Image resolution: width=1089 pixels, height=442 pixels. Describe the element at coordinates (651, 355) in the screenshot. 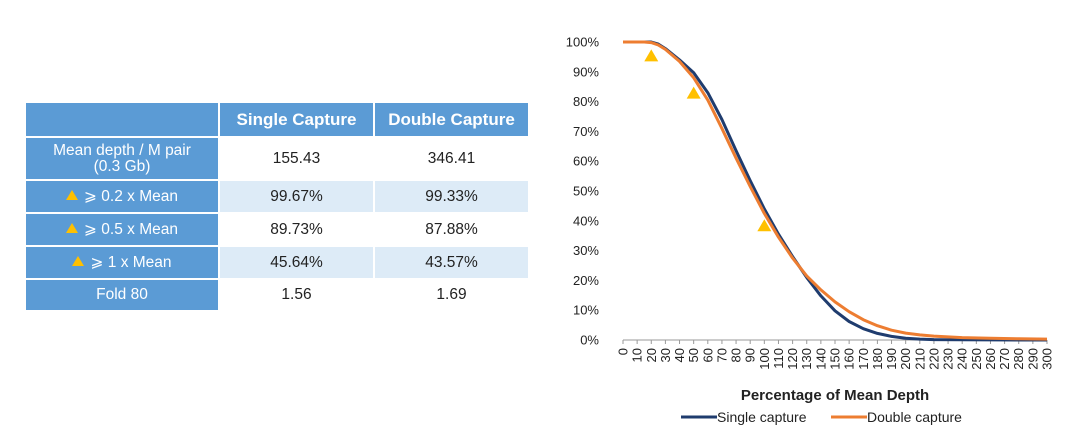

I see `x-tick-label: 20` at that location.